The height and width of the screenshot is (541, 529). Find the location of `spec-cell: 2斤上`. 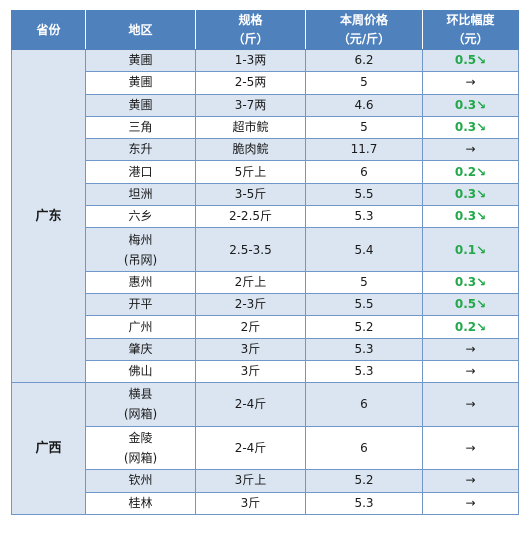

spec-cell: 2斤上 is located at coordinates (250, 282).